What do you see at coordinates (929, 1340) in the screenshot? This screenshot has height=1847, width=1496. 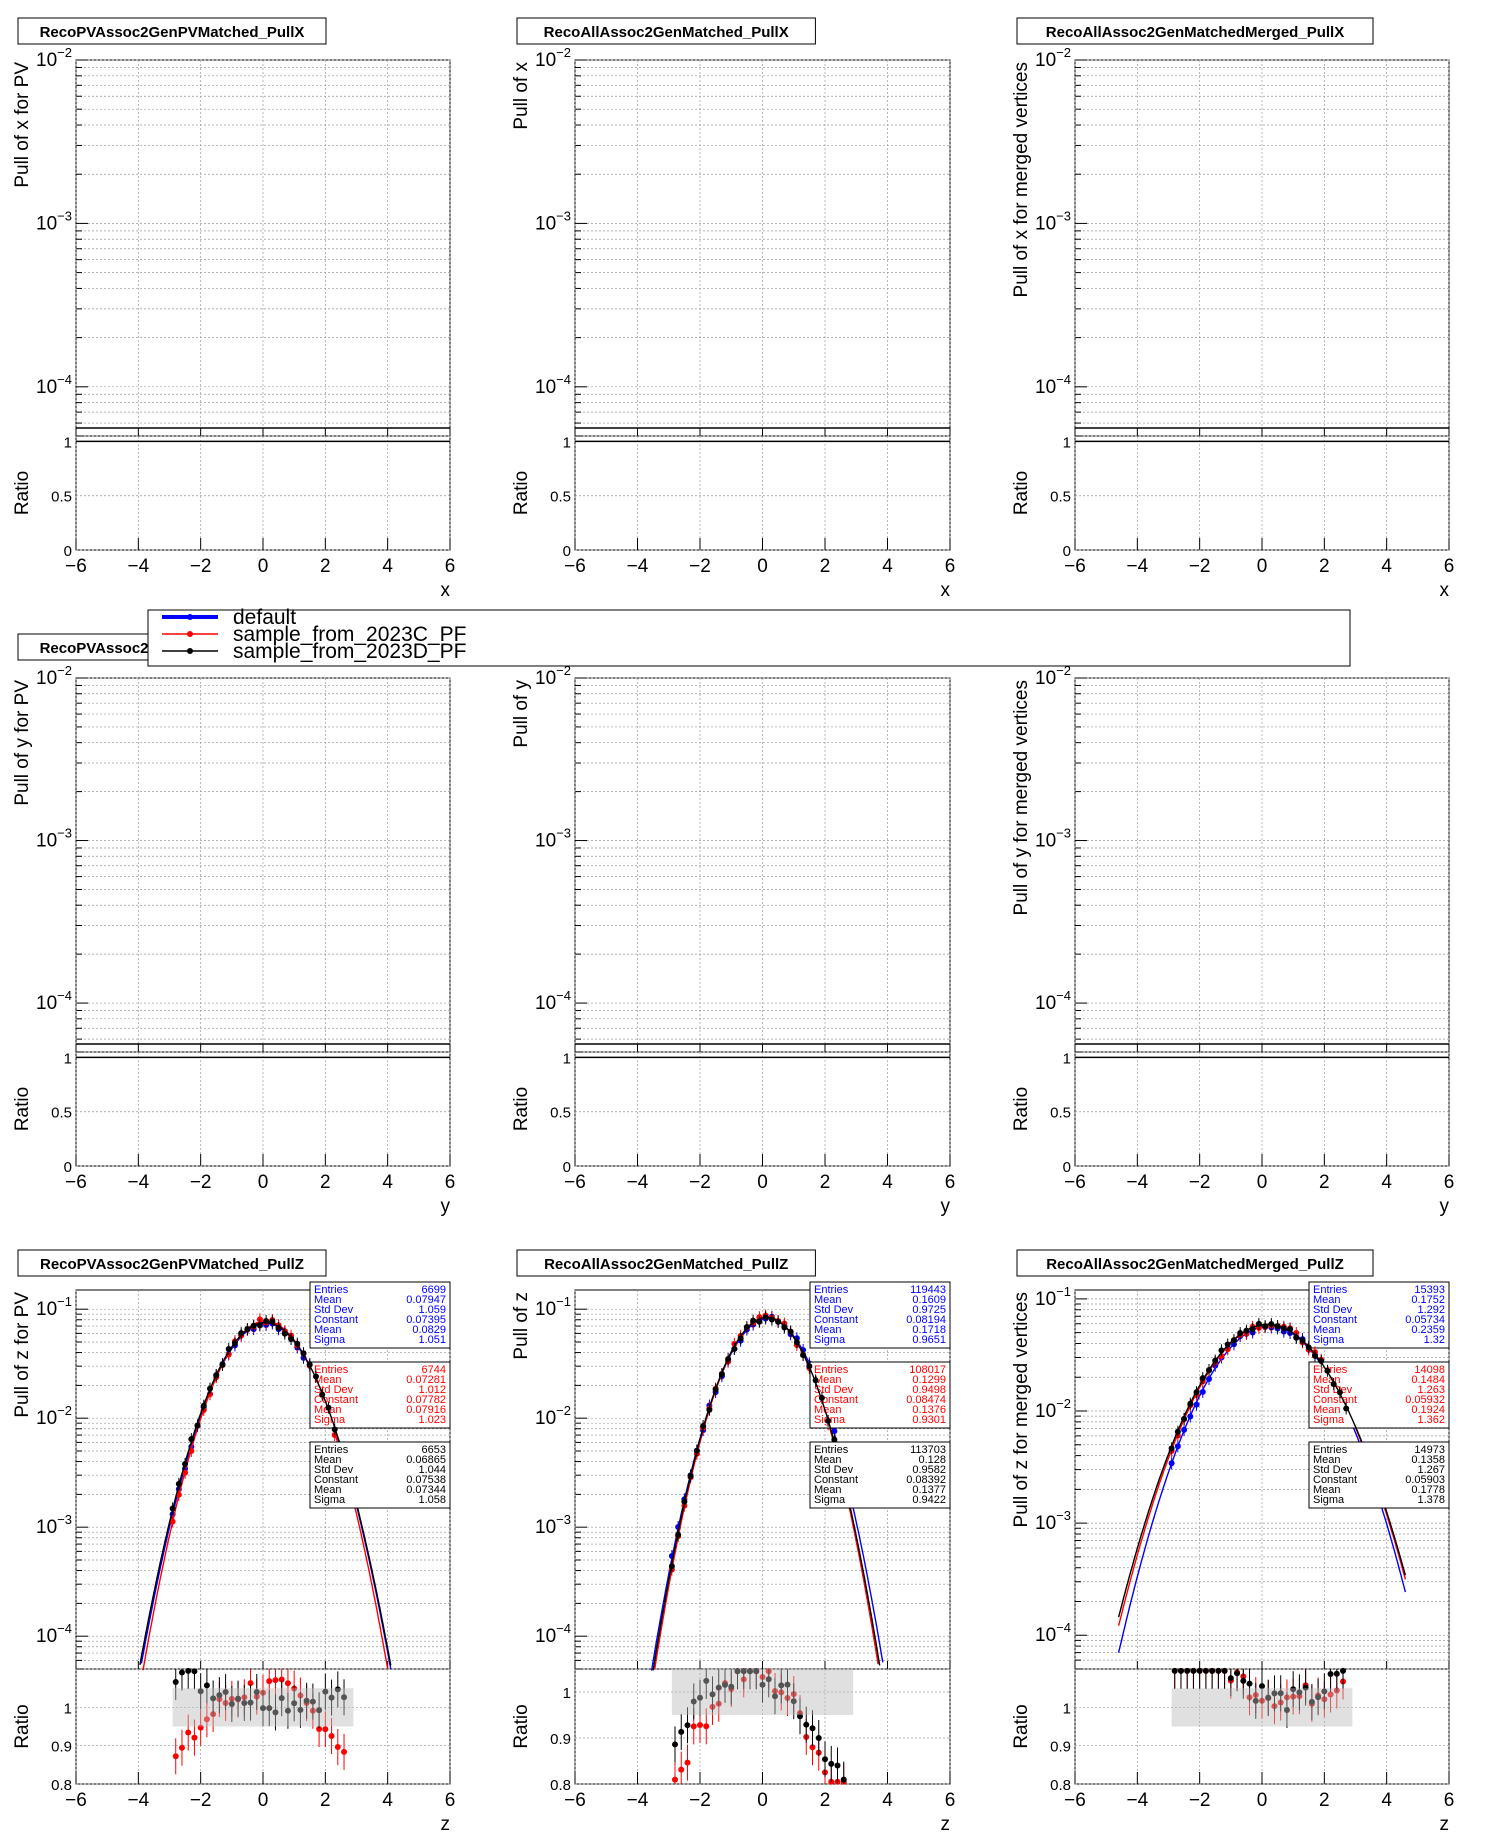 I see `stats-value: 0.9651` at bounding box center [929, 1340].